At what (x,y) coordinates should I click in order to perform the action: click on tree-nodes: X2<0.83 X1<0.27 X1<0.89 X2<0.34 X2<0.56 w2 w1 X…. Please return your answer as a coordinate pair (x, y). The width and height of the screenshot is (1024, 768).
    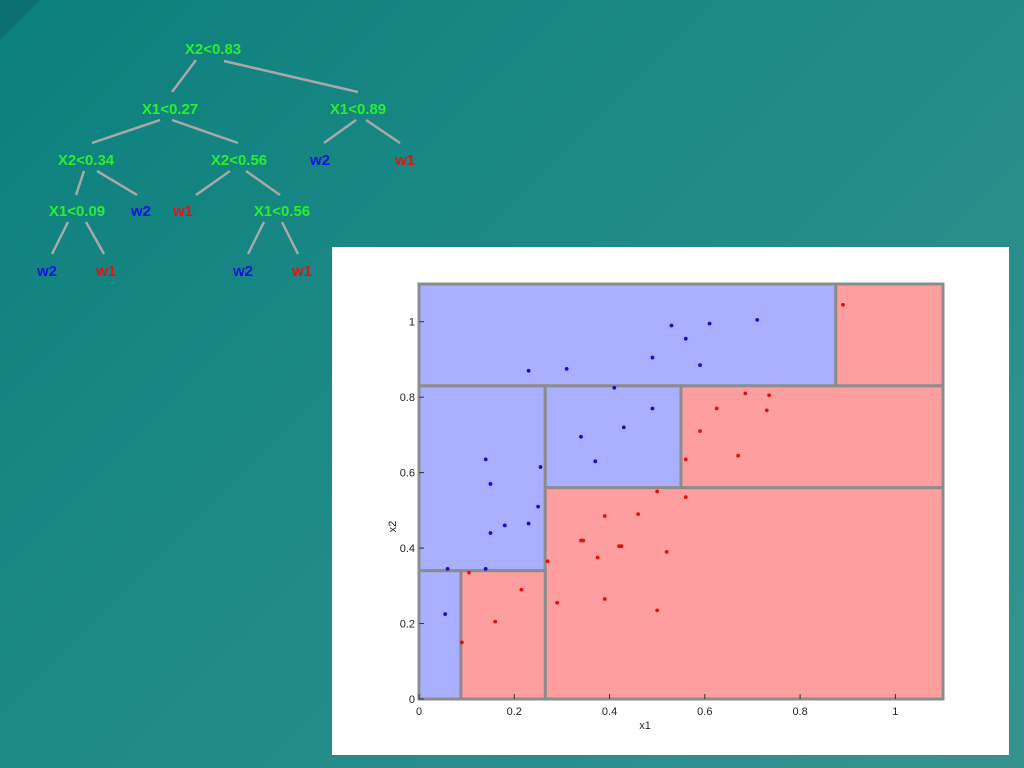
    Looking at the image, I should click on (225, 160).